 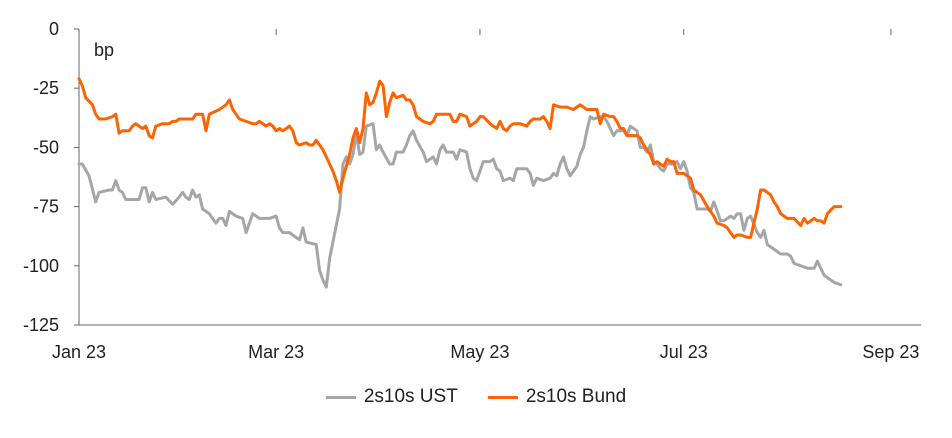 I want to click on legend-swatch-bund, so click(x=502, y=397).